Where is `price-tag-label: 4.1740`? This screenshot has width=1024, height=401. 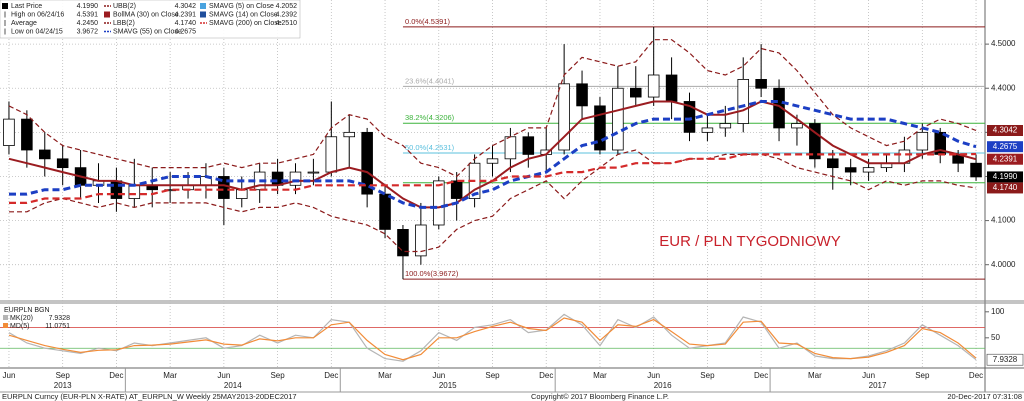
price-tag-label: 4.1740 is located at coordinates (1005, 187).